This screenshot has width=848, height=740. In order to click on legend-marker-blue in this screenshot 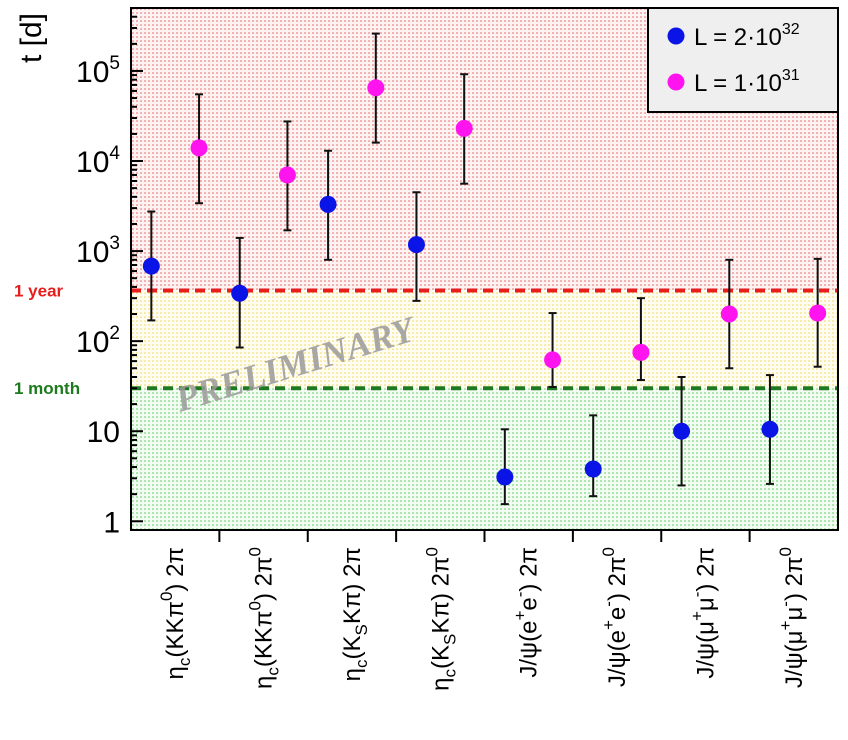, I will do `click(676, 36)`.